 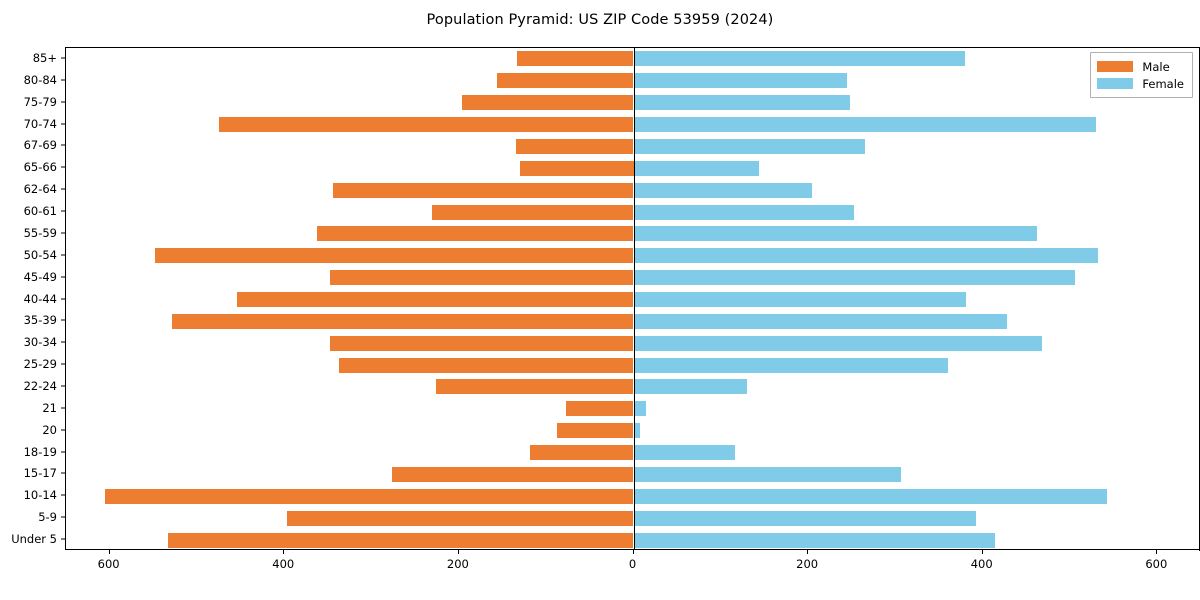 I want to click on y-tick-label-62-64: 62-64, so click(x=40, y=189).